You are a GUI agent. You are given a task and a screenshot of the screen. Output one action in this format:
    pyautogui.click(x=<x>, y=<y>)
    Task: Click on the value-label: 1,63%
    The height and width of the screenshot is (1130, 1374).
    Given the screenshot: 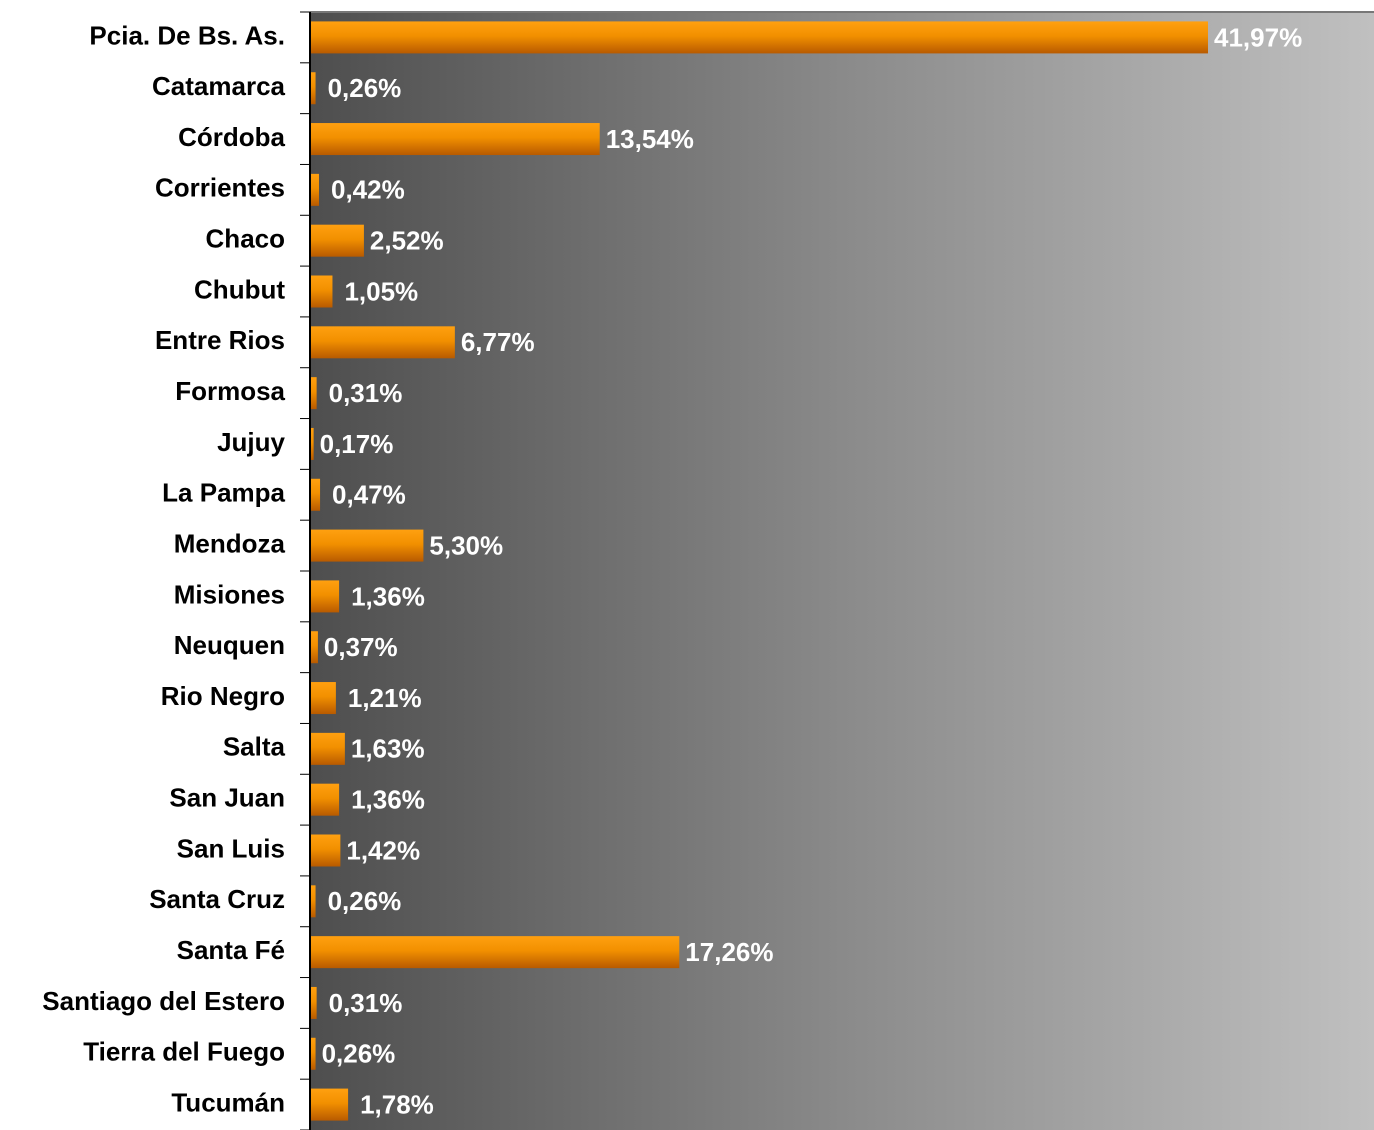 What is the action you would take?
    pyautogui.click(x=388, y=749)
    